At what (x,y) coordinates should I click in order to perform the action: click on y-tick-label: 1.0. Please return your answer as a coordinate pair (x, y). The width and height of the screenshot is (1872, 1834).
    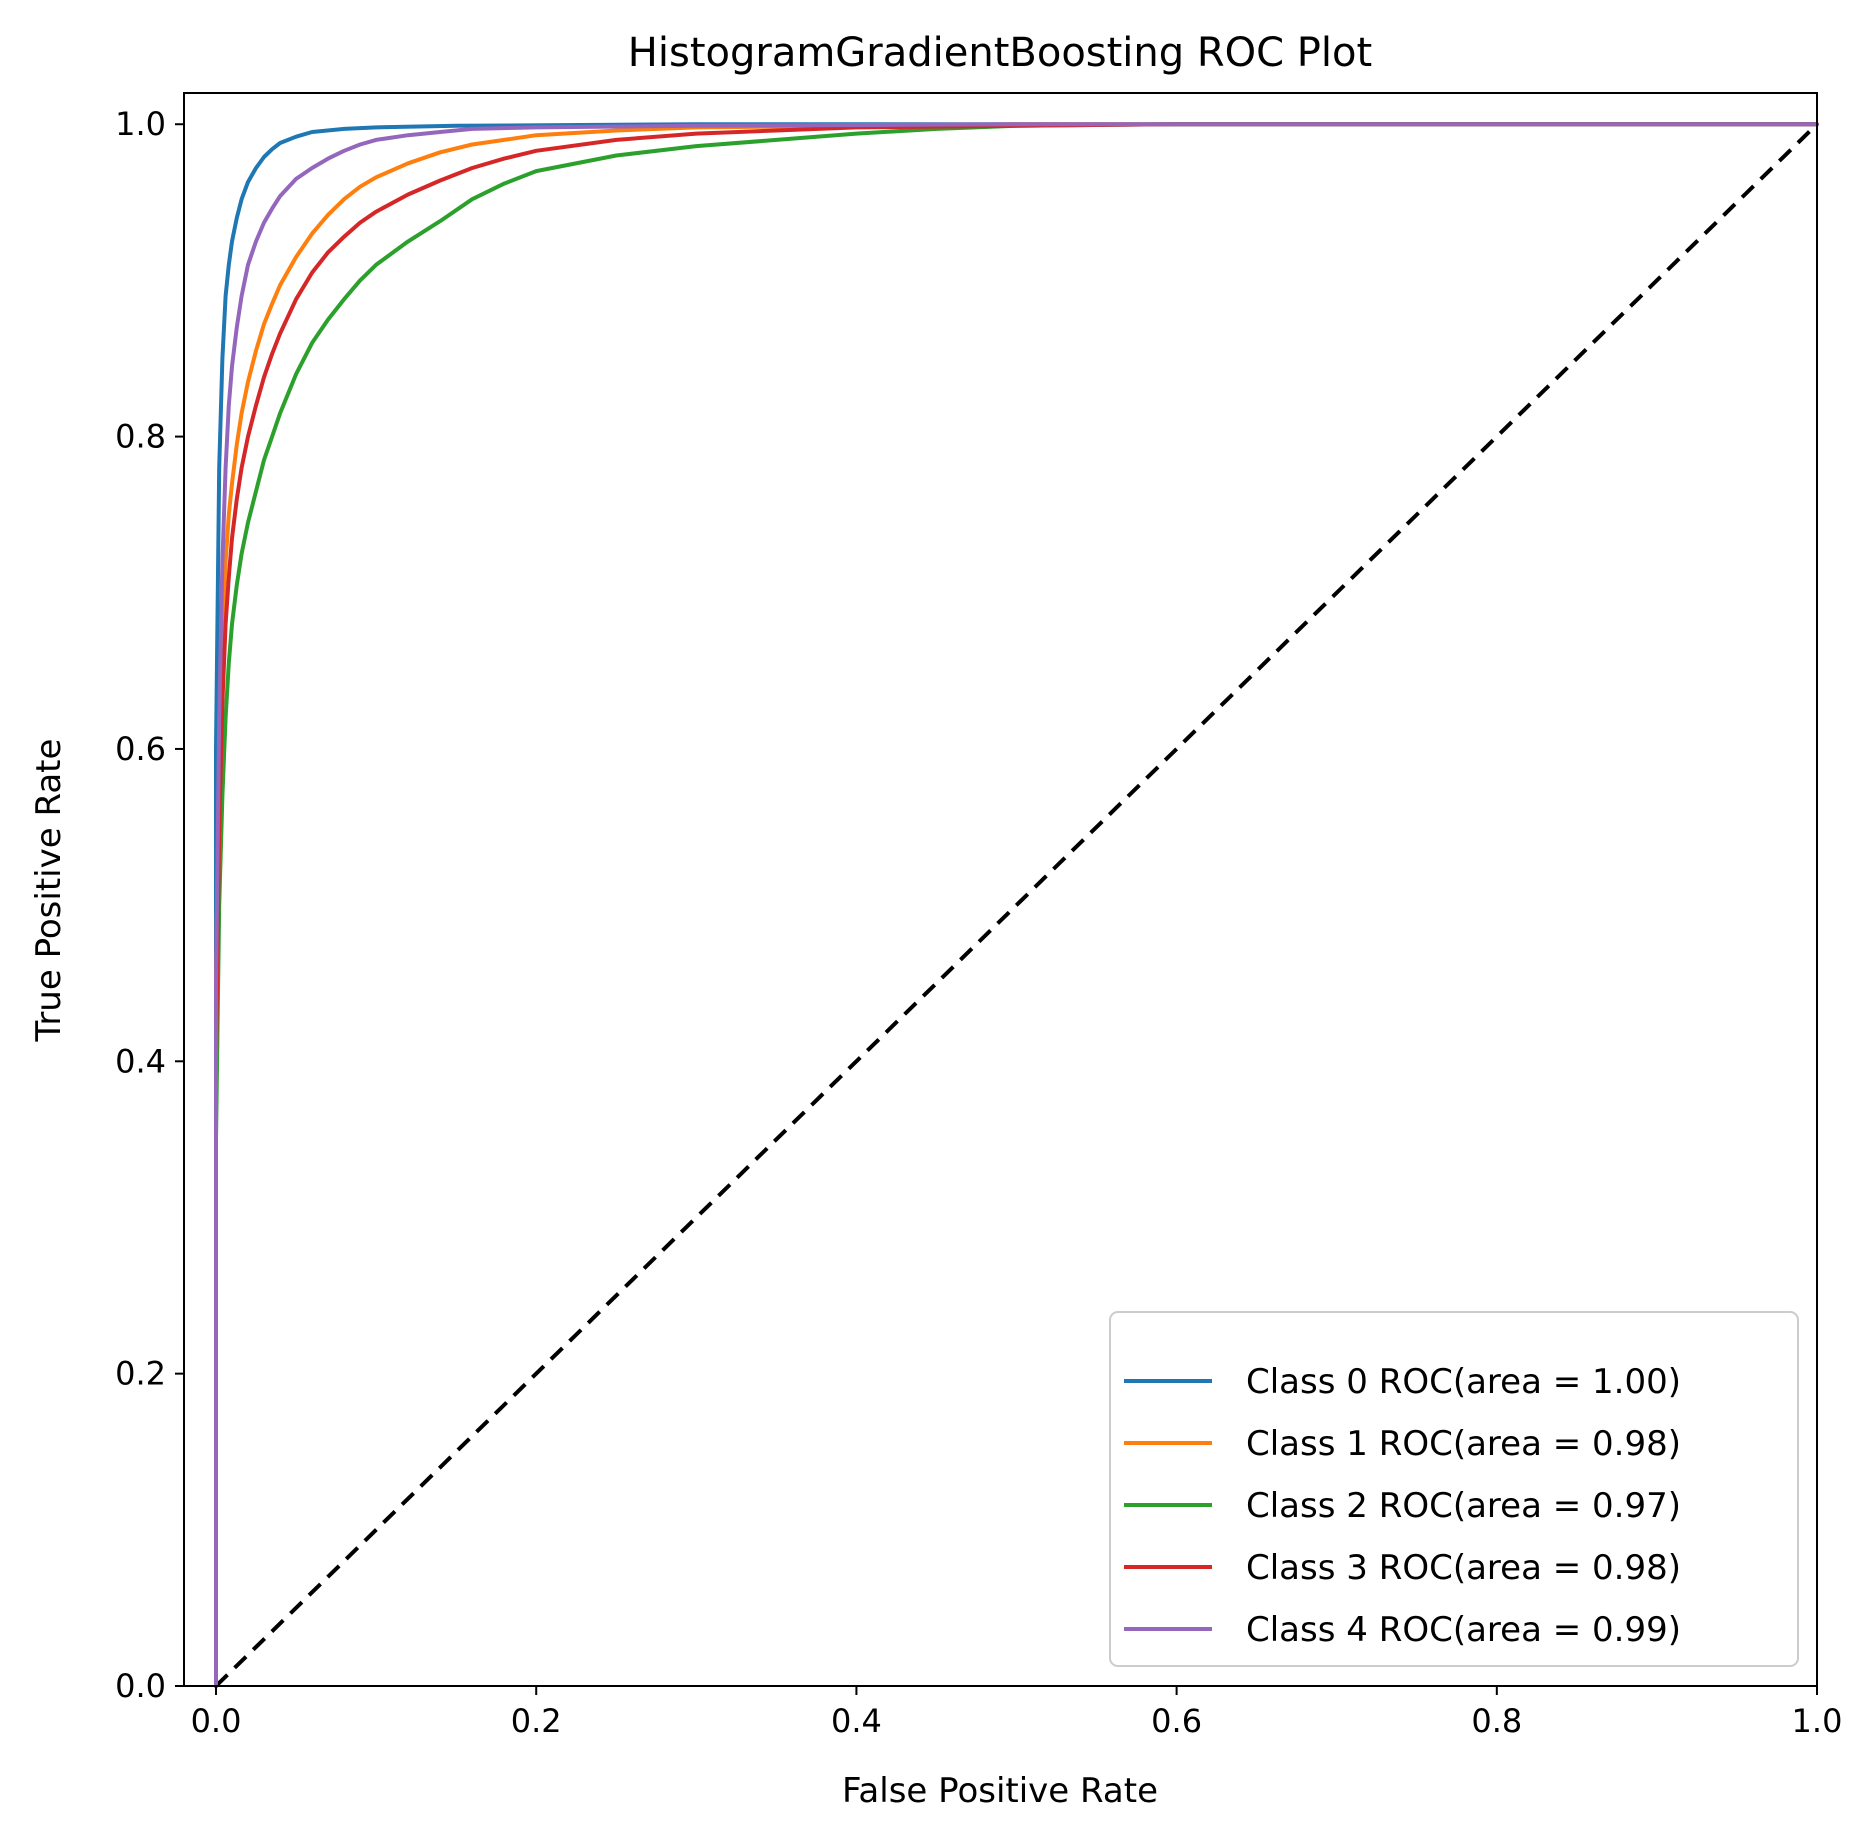
    Looking at the image, I should click on (140, 124).